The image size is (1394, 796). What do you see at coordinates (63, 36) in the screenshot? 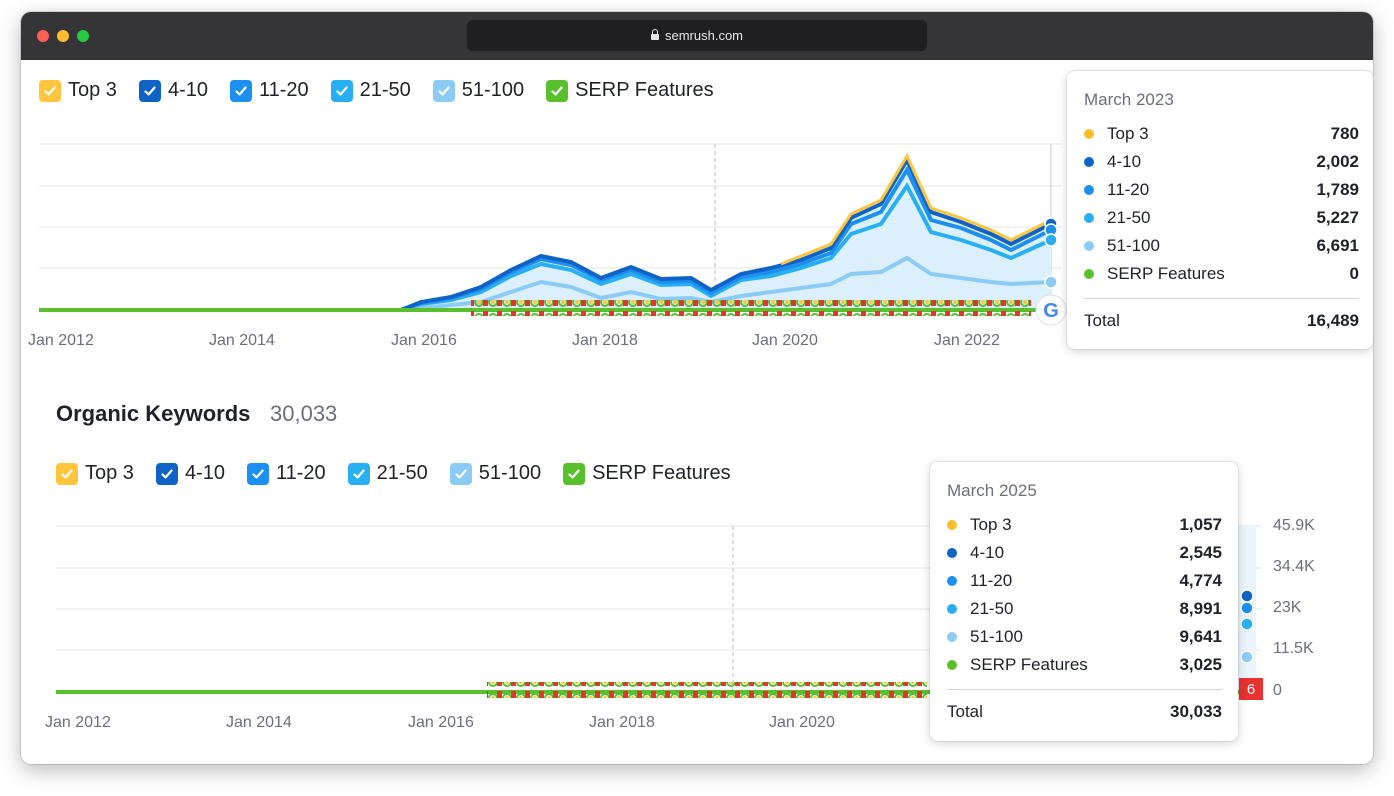
I see `minimize-window-button` at bounding box center [63, 36].